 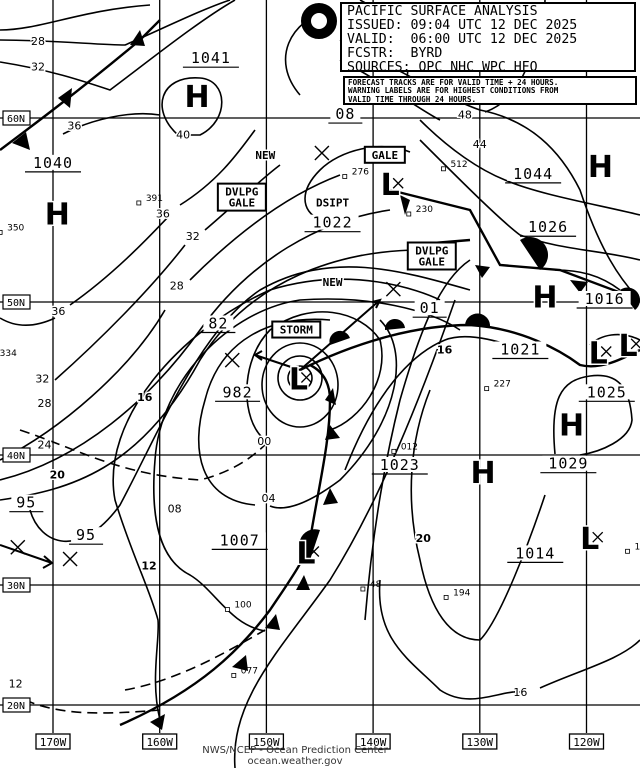 I want to click on warning-text: DSIPT, so click(x=332, y=203).